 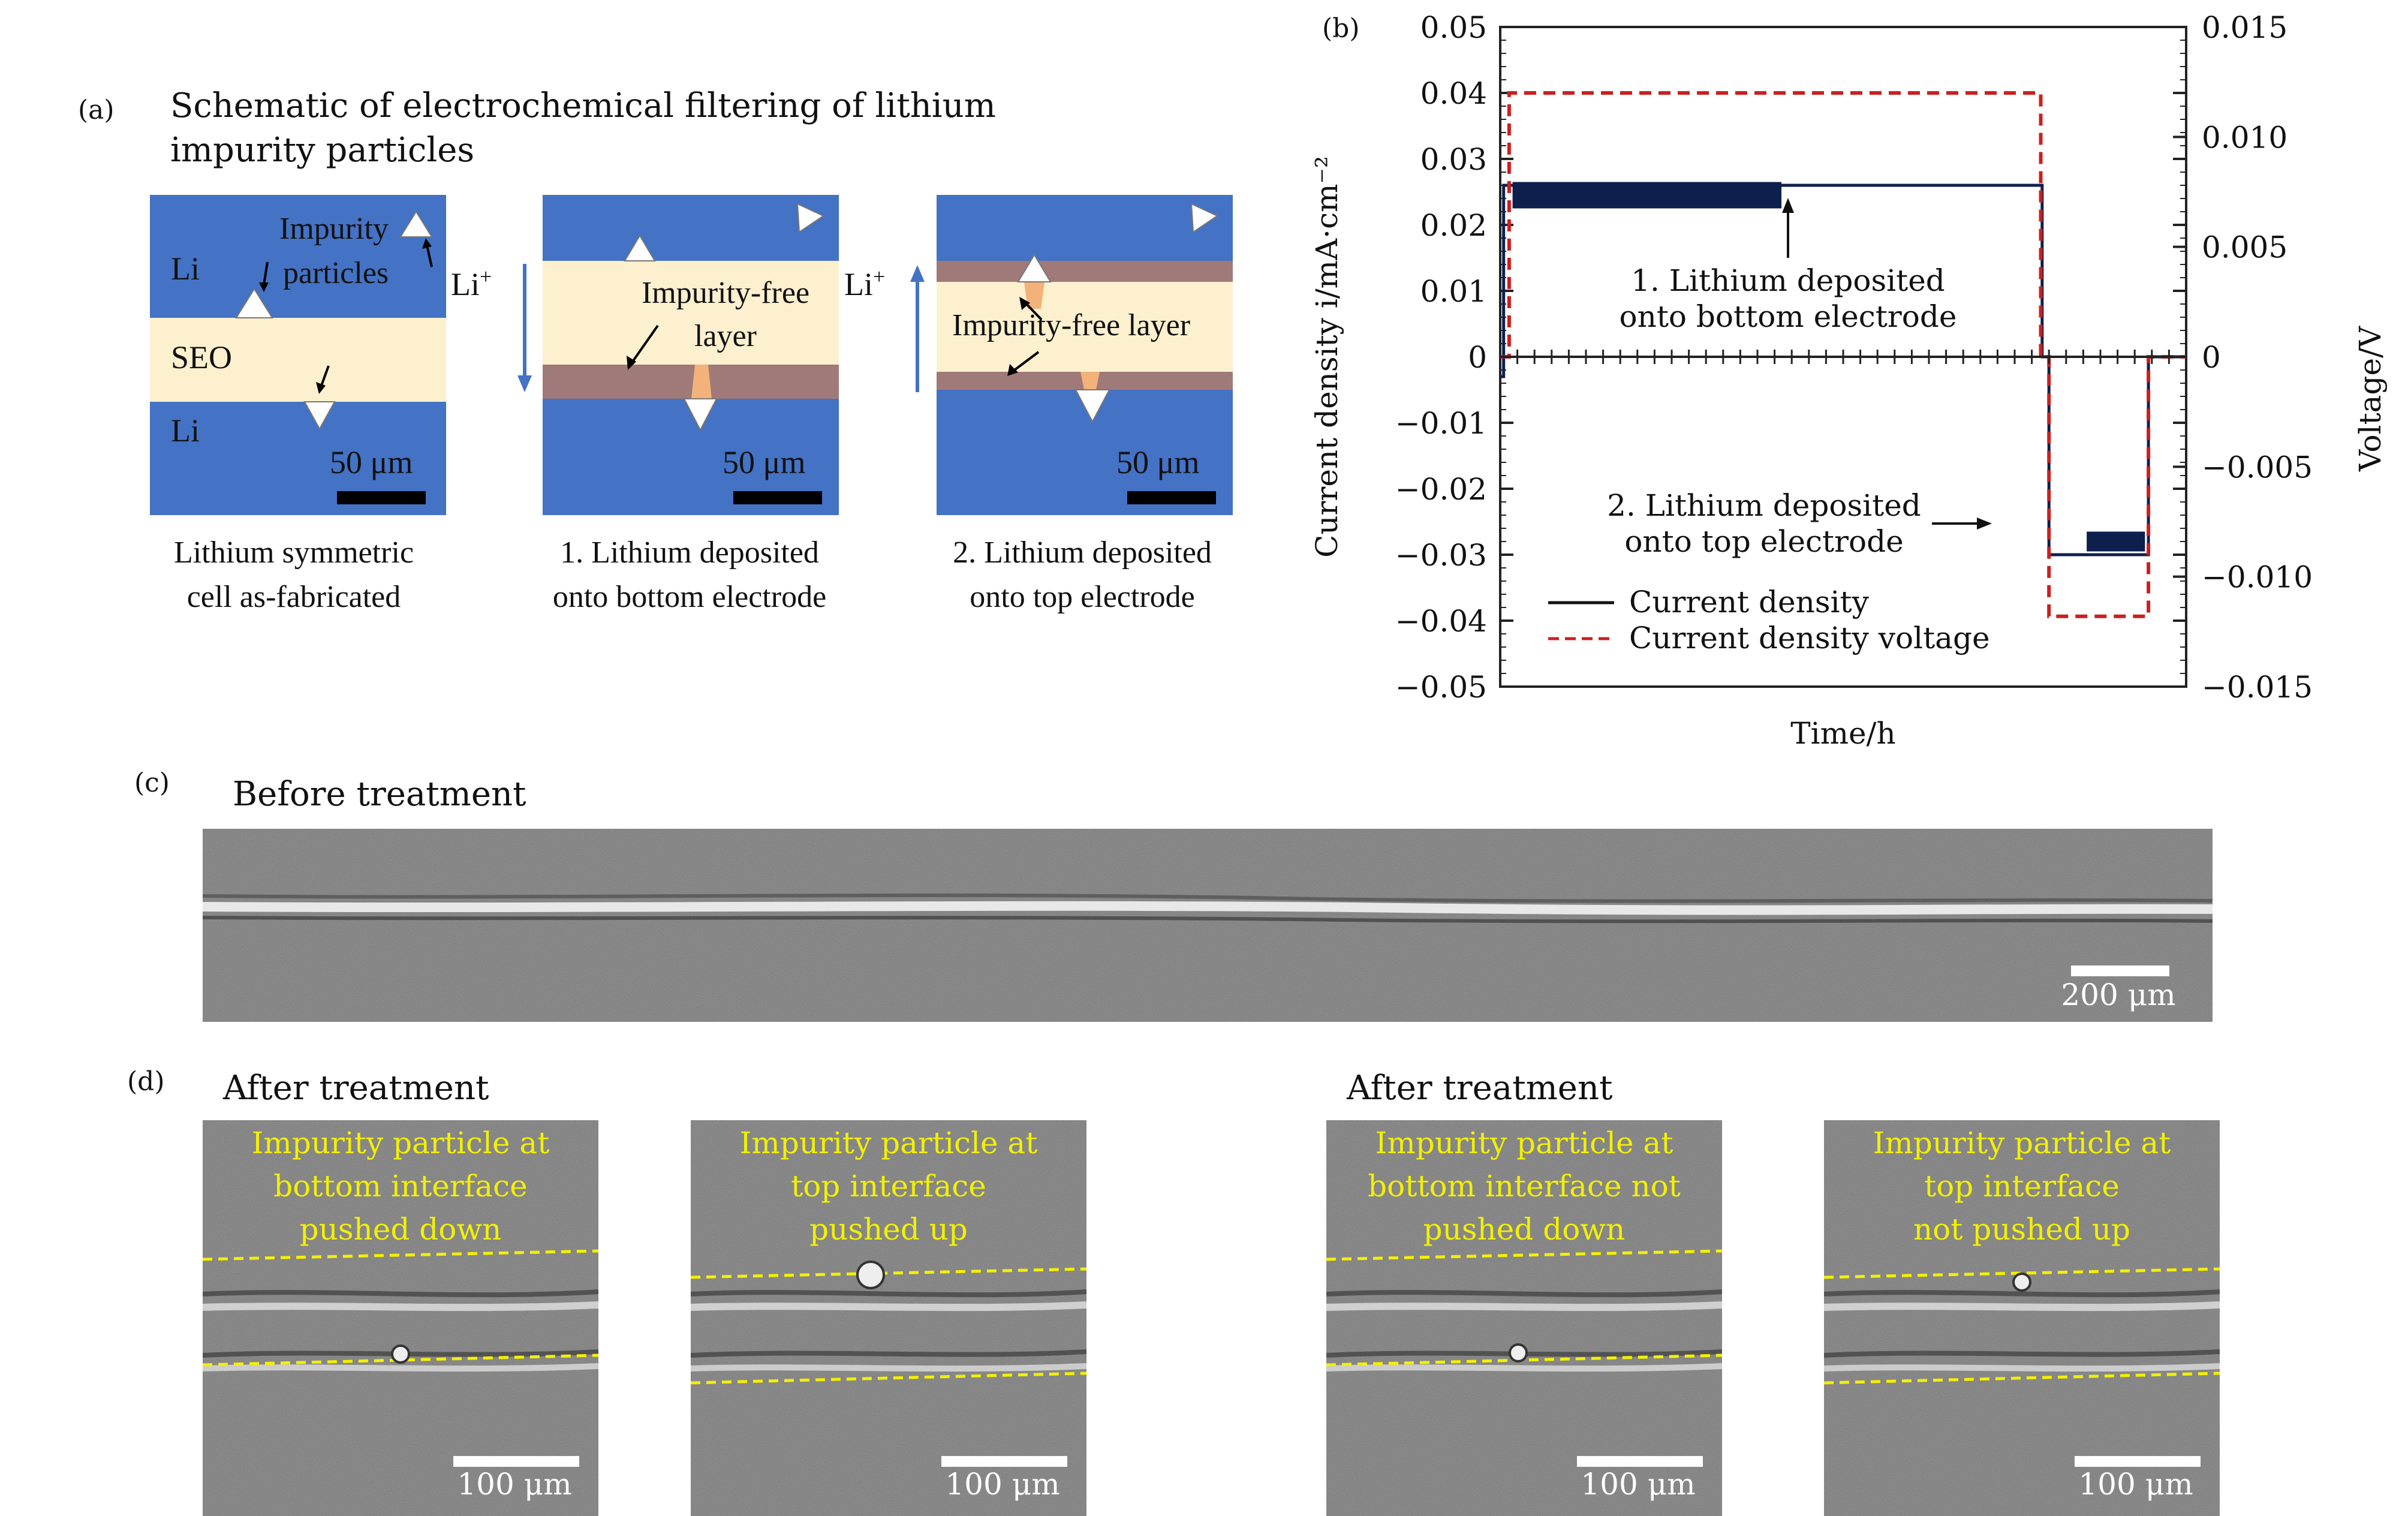 I want to click on annotation-2-line1: 2. Lithium deposited, so click(x=1764, y=505).